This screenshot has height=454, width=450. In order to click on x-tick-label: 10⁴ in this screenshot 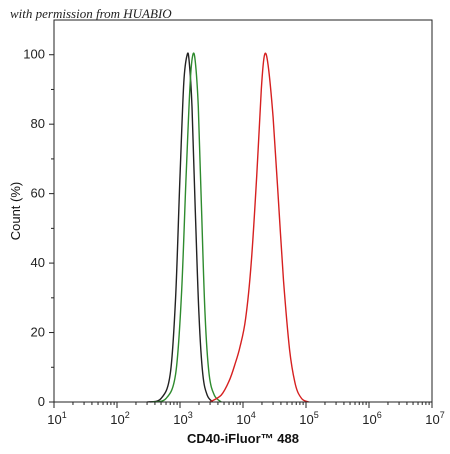, I will do `click(245, 418)`.